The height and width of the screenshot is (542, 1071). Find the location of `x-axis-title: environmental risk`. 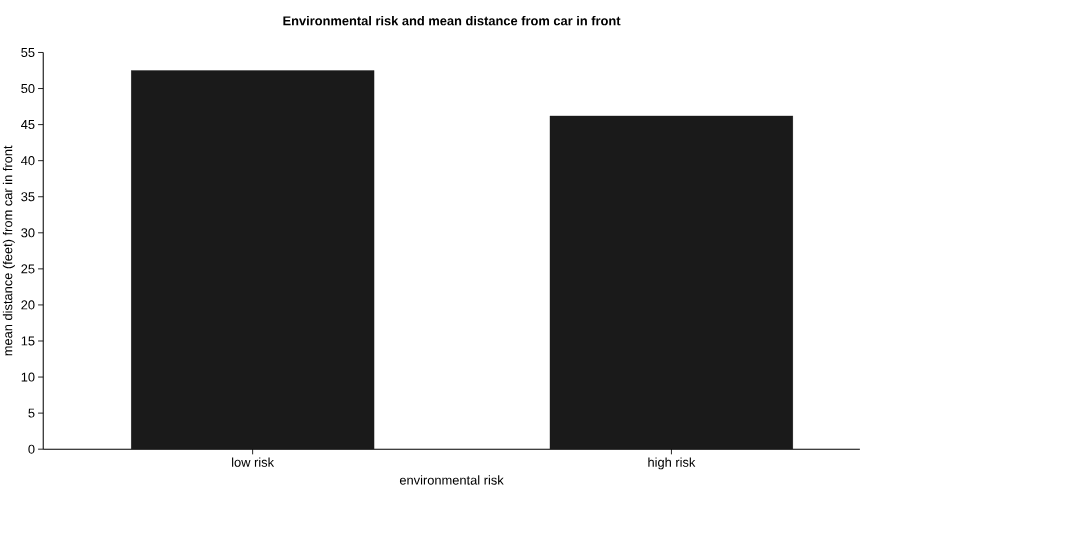

x-axis-title: environmental risk is located at coordinates (451, 480).